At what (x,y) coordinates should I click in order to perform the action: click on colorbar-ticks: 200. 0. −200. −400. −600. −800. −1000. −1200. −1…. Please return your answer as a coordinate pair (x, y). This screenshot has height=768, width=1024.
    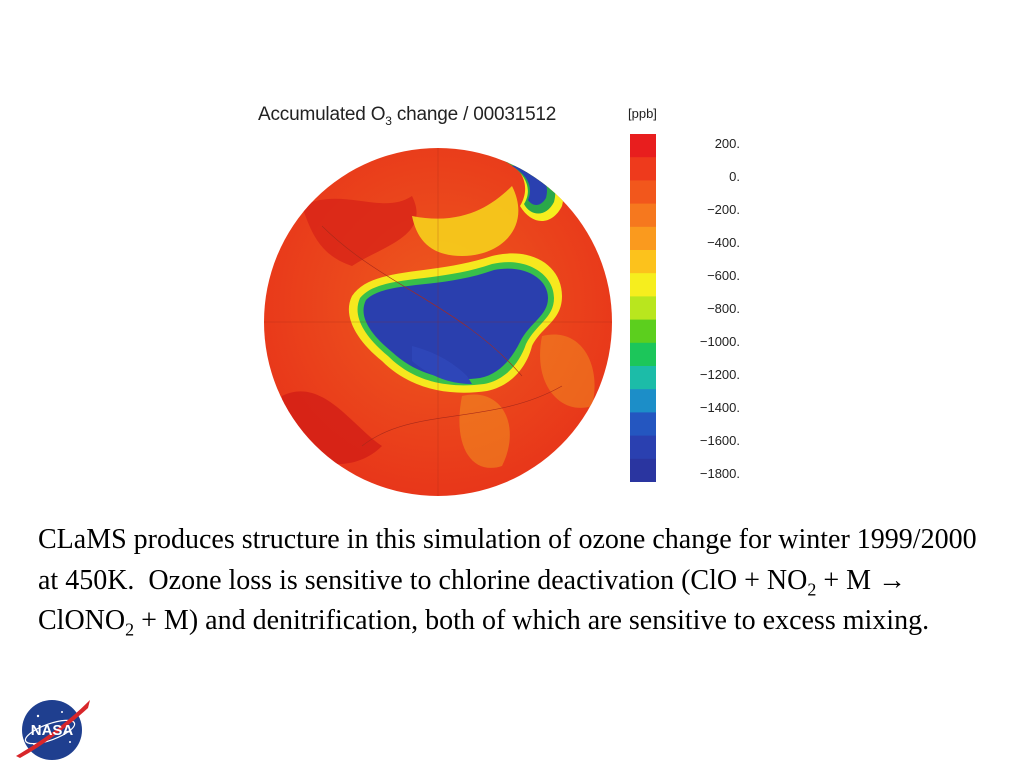
    Looking at the image, I should click on (710, 316).